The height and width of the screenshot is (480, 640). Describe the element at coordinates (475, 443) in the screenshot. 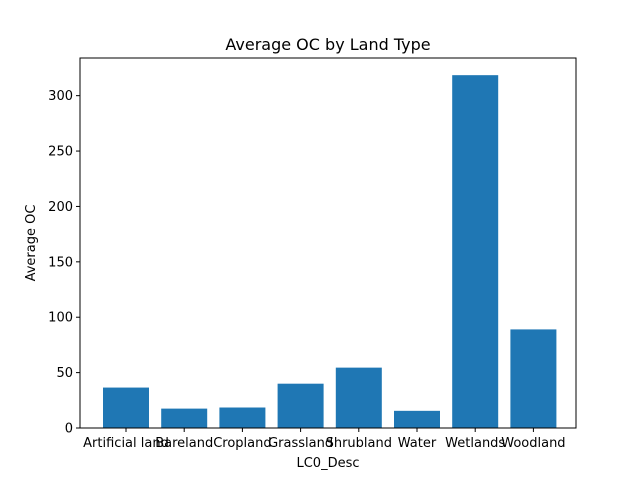

I see `x-tick-label: Wetlands` at that location.